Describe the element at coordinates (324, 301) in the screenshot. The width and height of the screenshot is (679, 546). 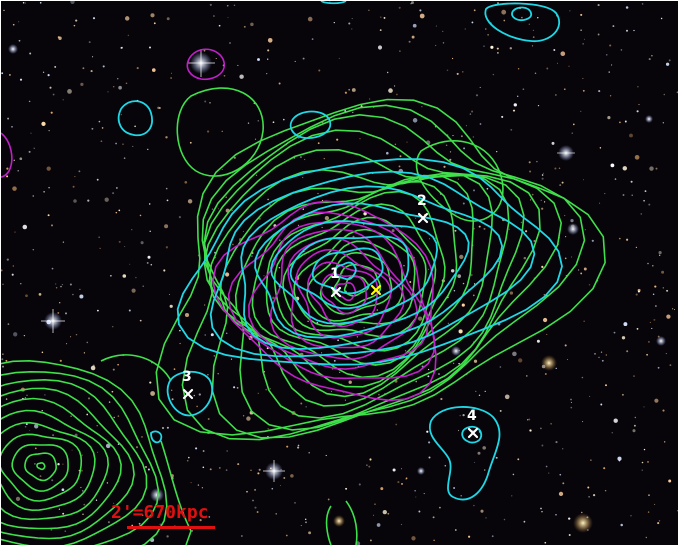
I see `magenta-contours` at that location.